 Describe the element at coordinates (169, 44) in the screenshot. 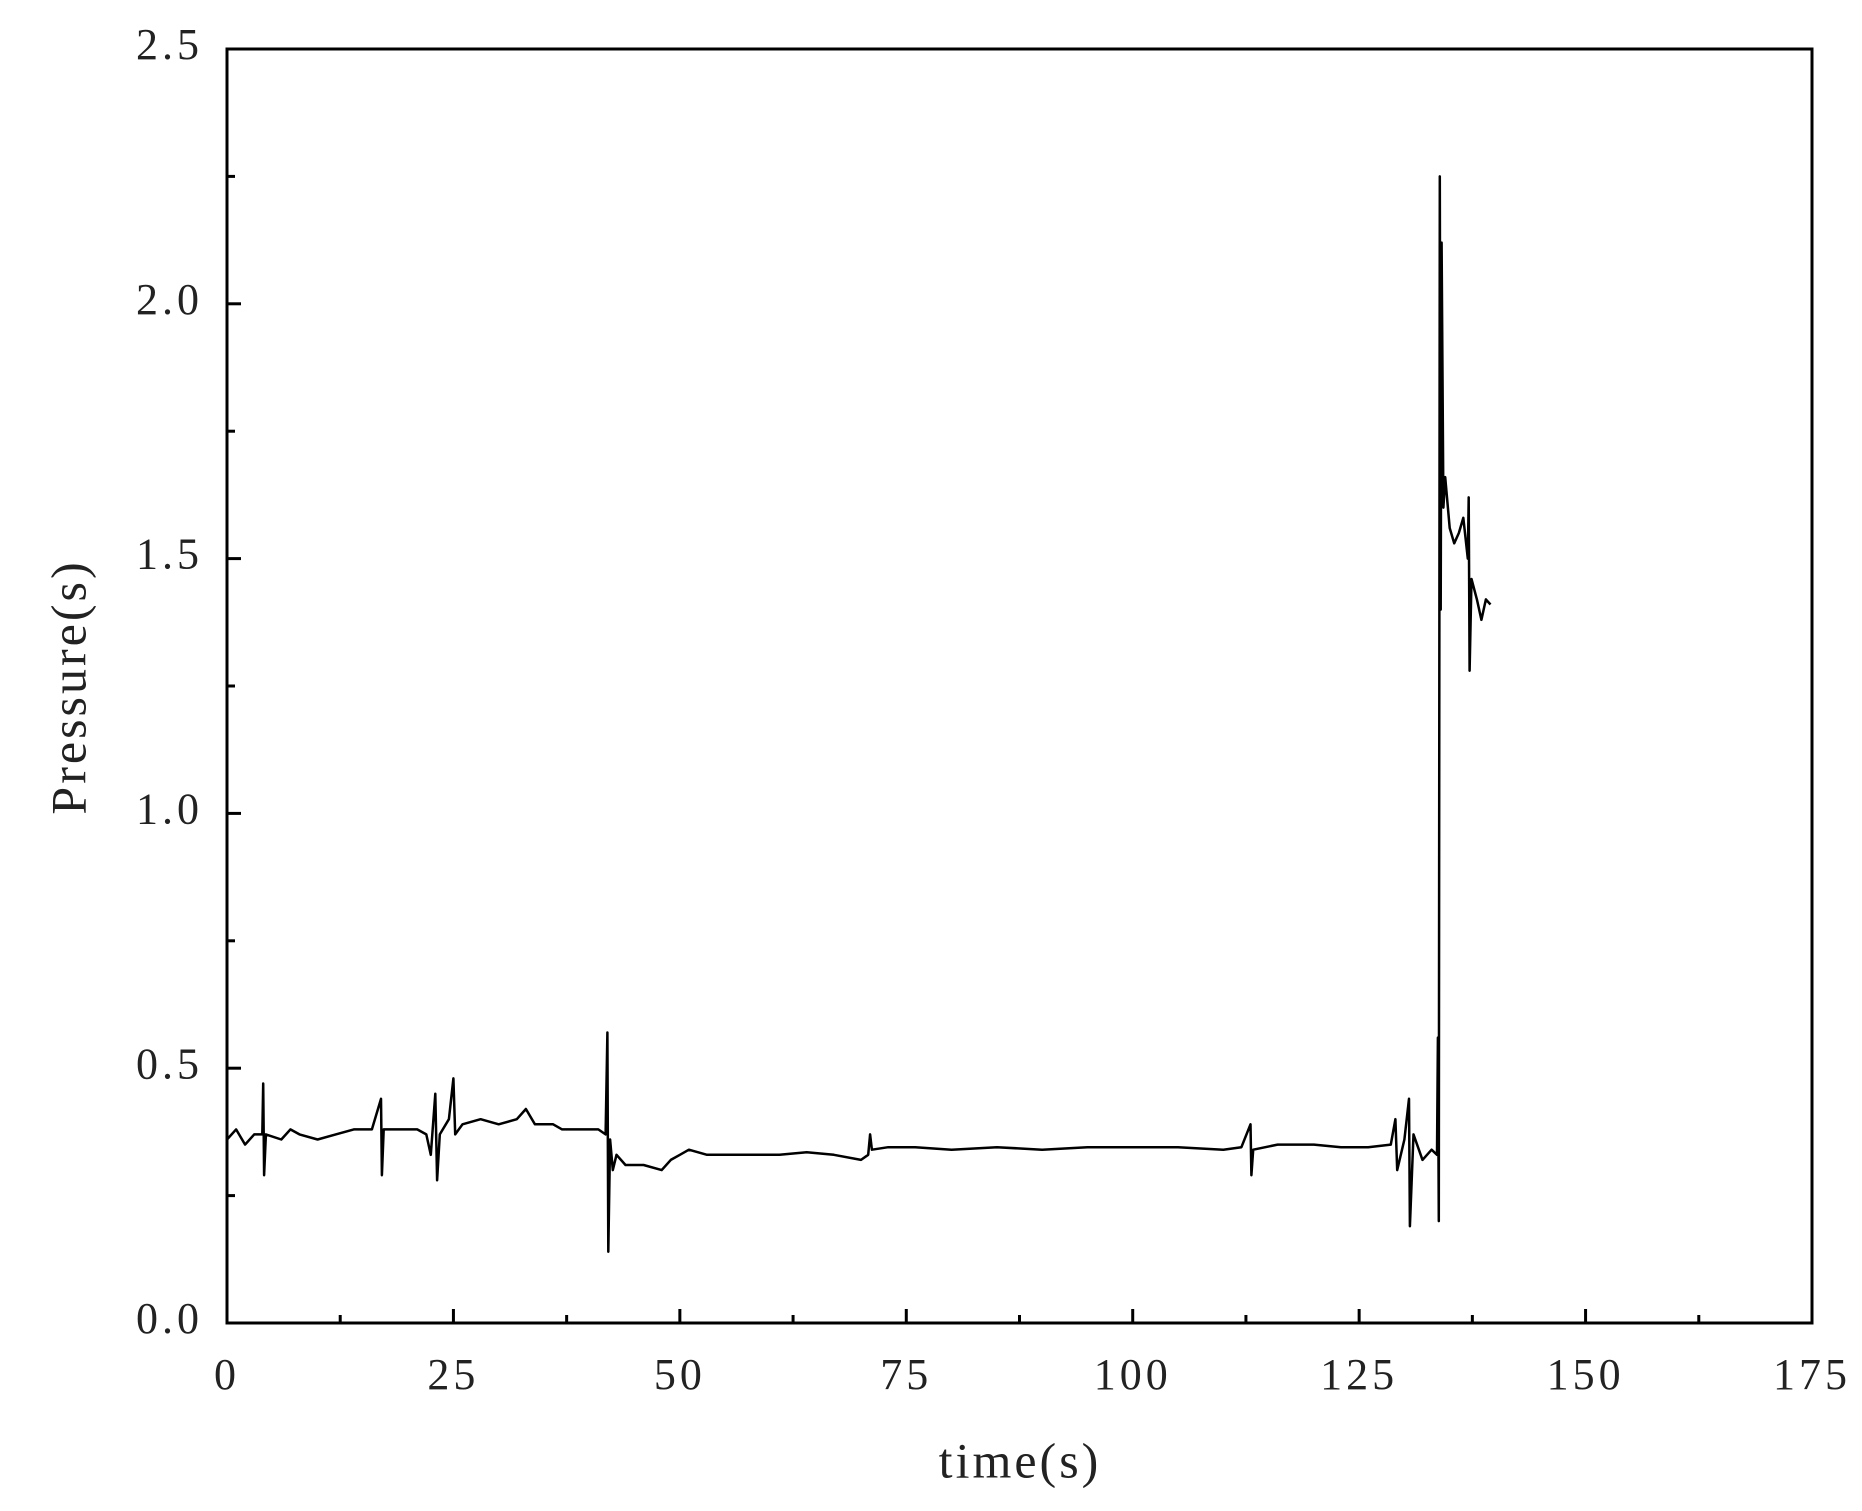

I see `y-tick-label: 2.5` at that location.